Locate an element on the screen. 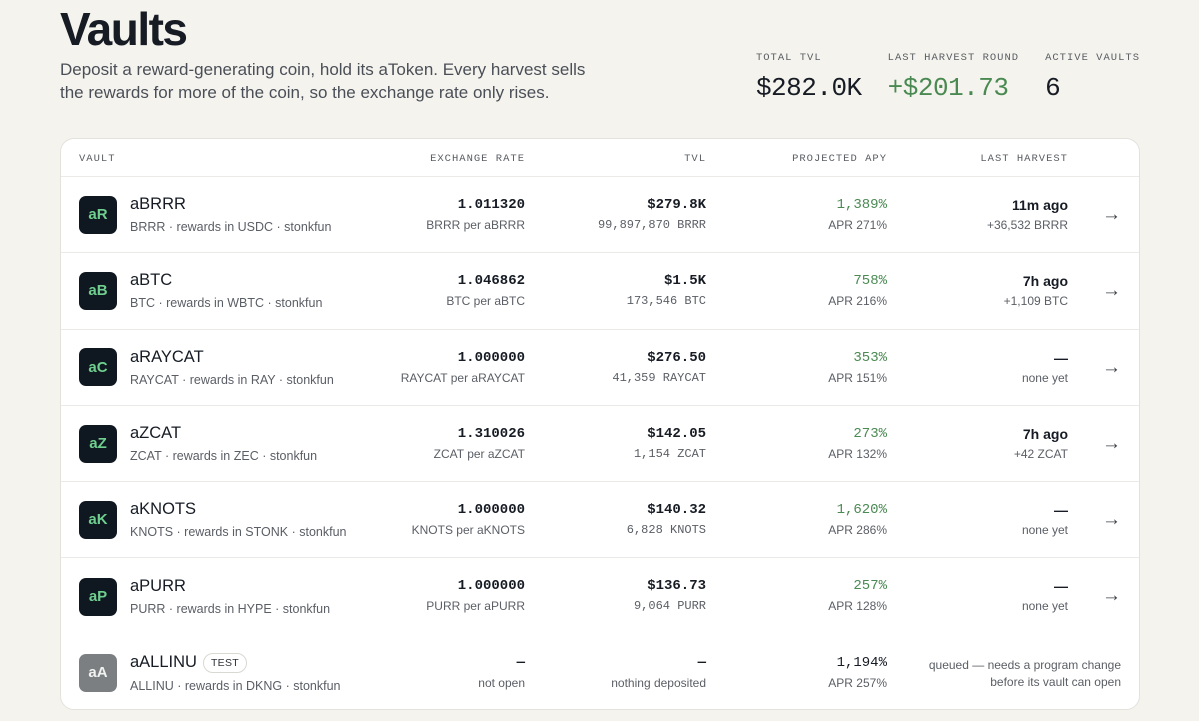 Image resolution: width=1199 pixels, height=721 pixels. tvl-cell: $142.05 1,154 ZCAT is located at coordinates (670, 443).